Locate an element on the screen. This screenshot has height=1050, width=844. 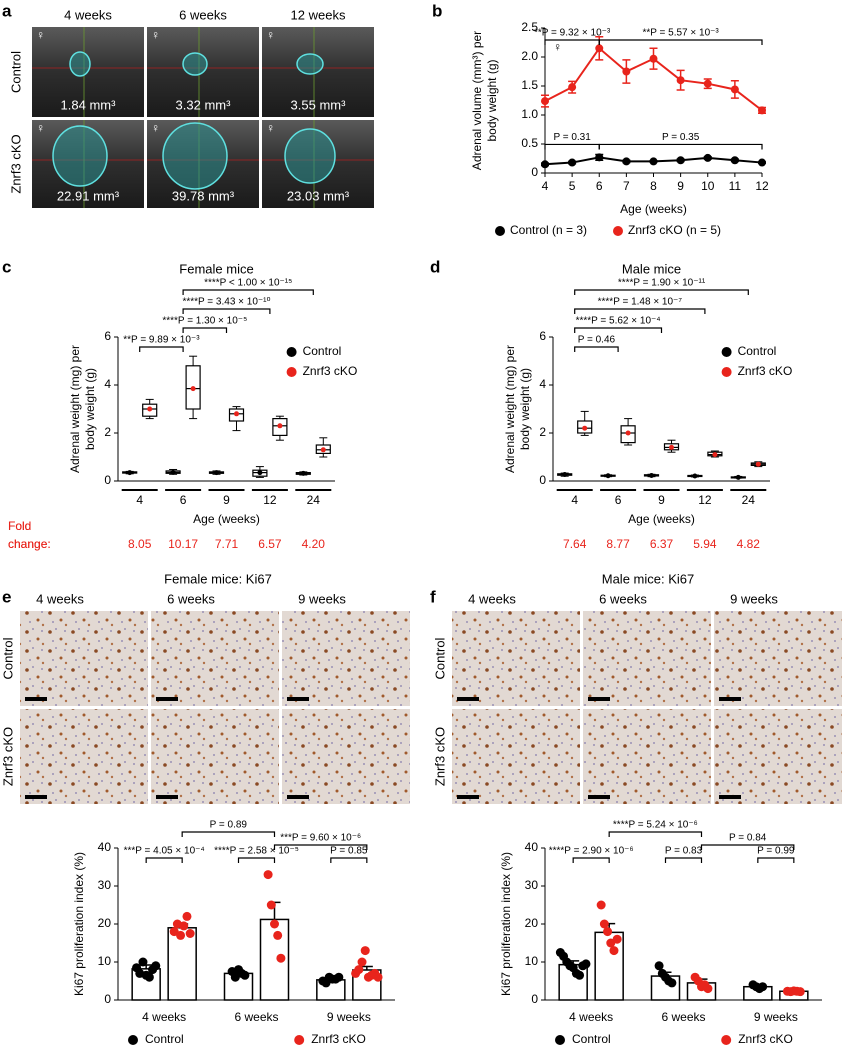
p-value-label: **P = 9.32 × 10⁻³ is located at coordinates (572, 33).